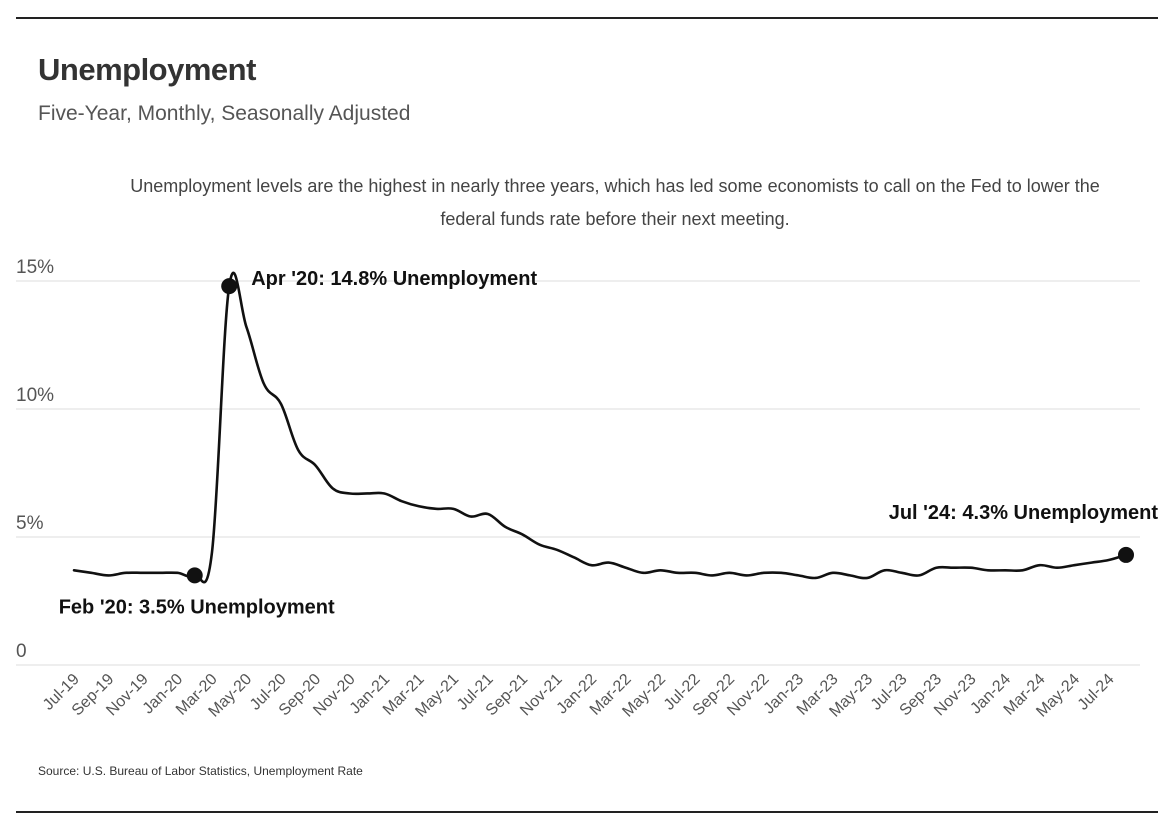 This screenshot has height=836, width=1174. What do you see at coordinates (30, 523) in the screenshot?
I see `y-tick-label: 5%` at bounding box center [30, 523].